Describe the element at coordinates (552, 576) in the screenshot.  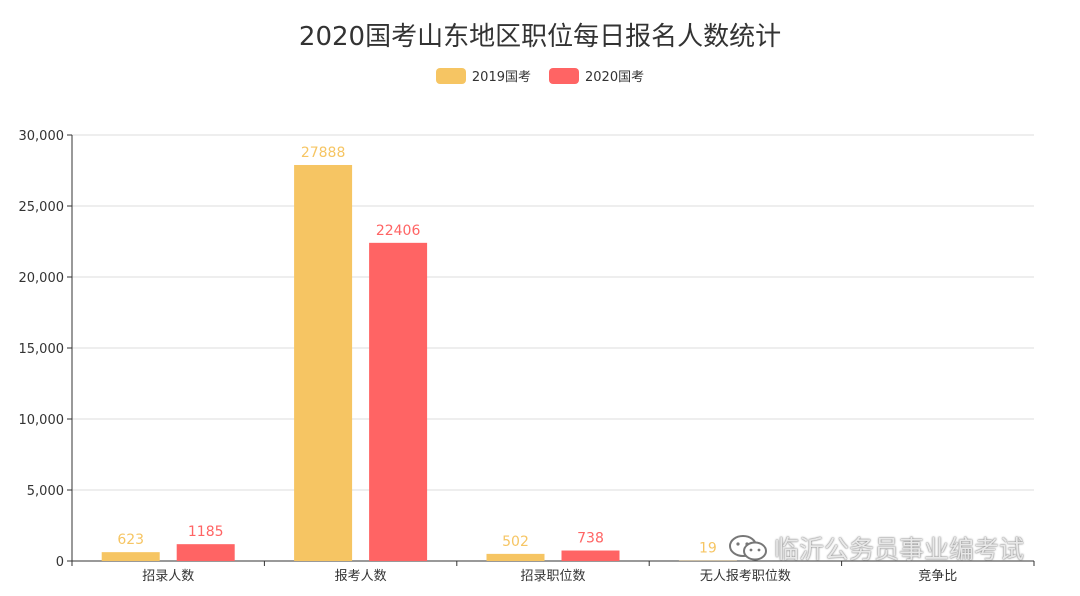
I see `x-tick-label: 招录职位数` at that location.